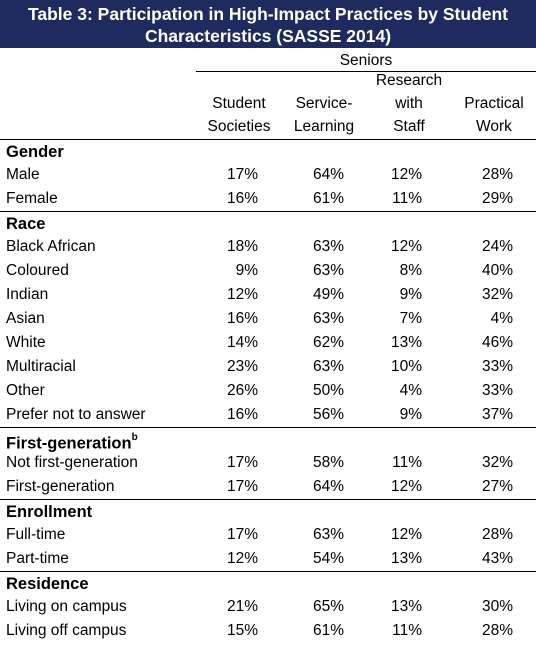  Describe the element at coordinates (242, 342) in the screenshot. I see `table-cell: 14%` at that location.